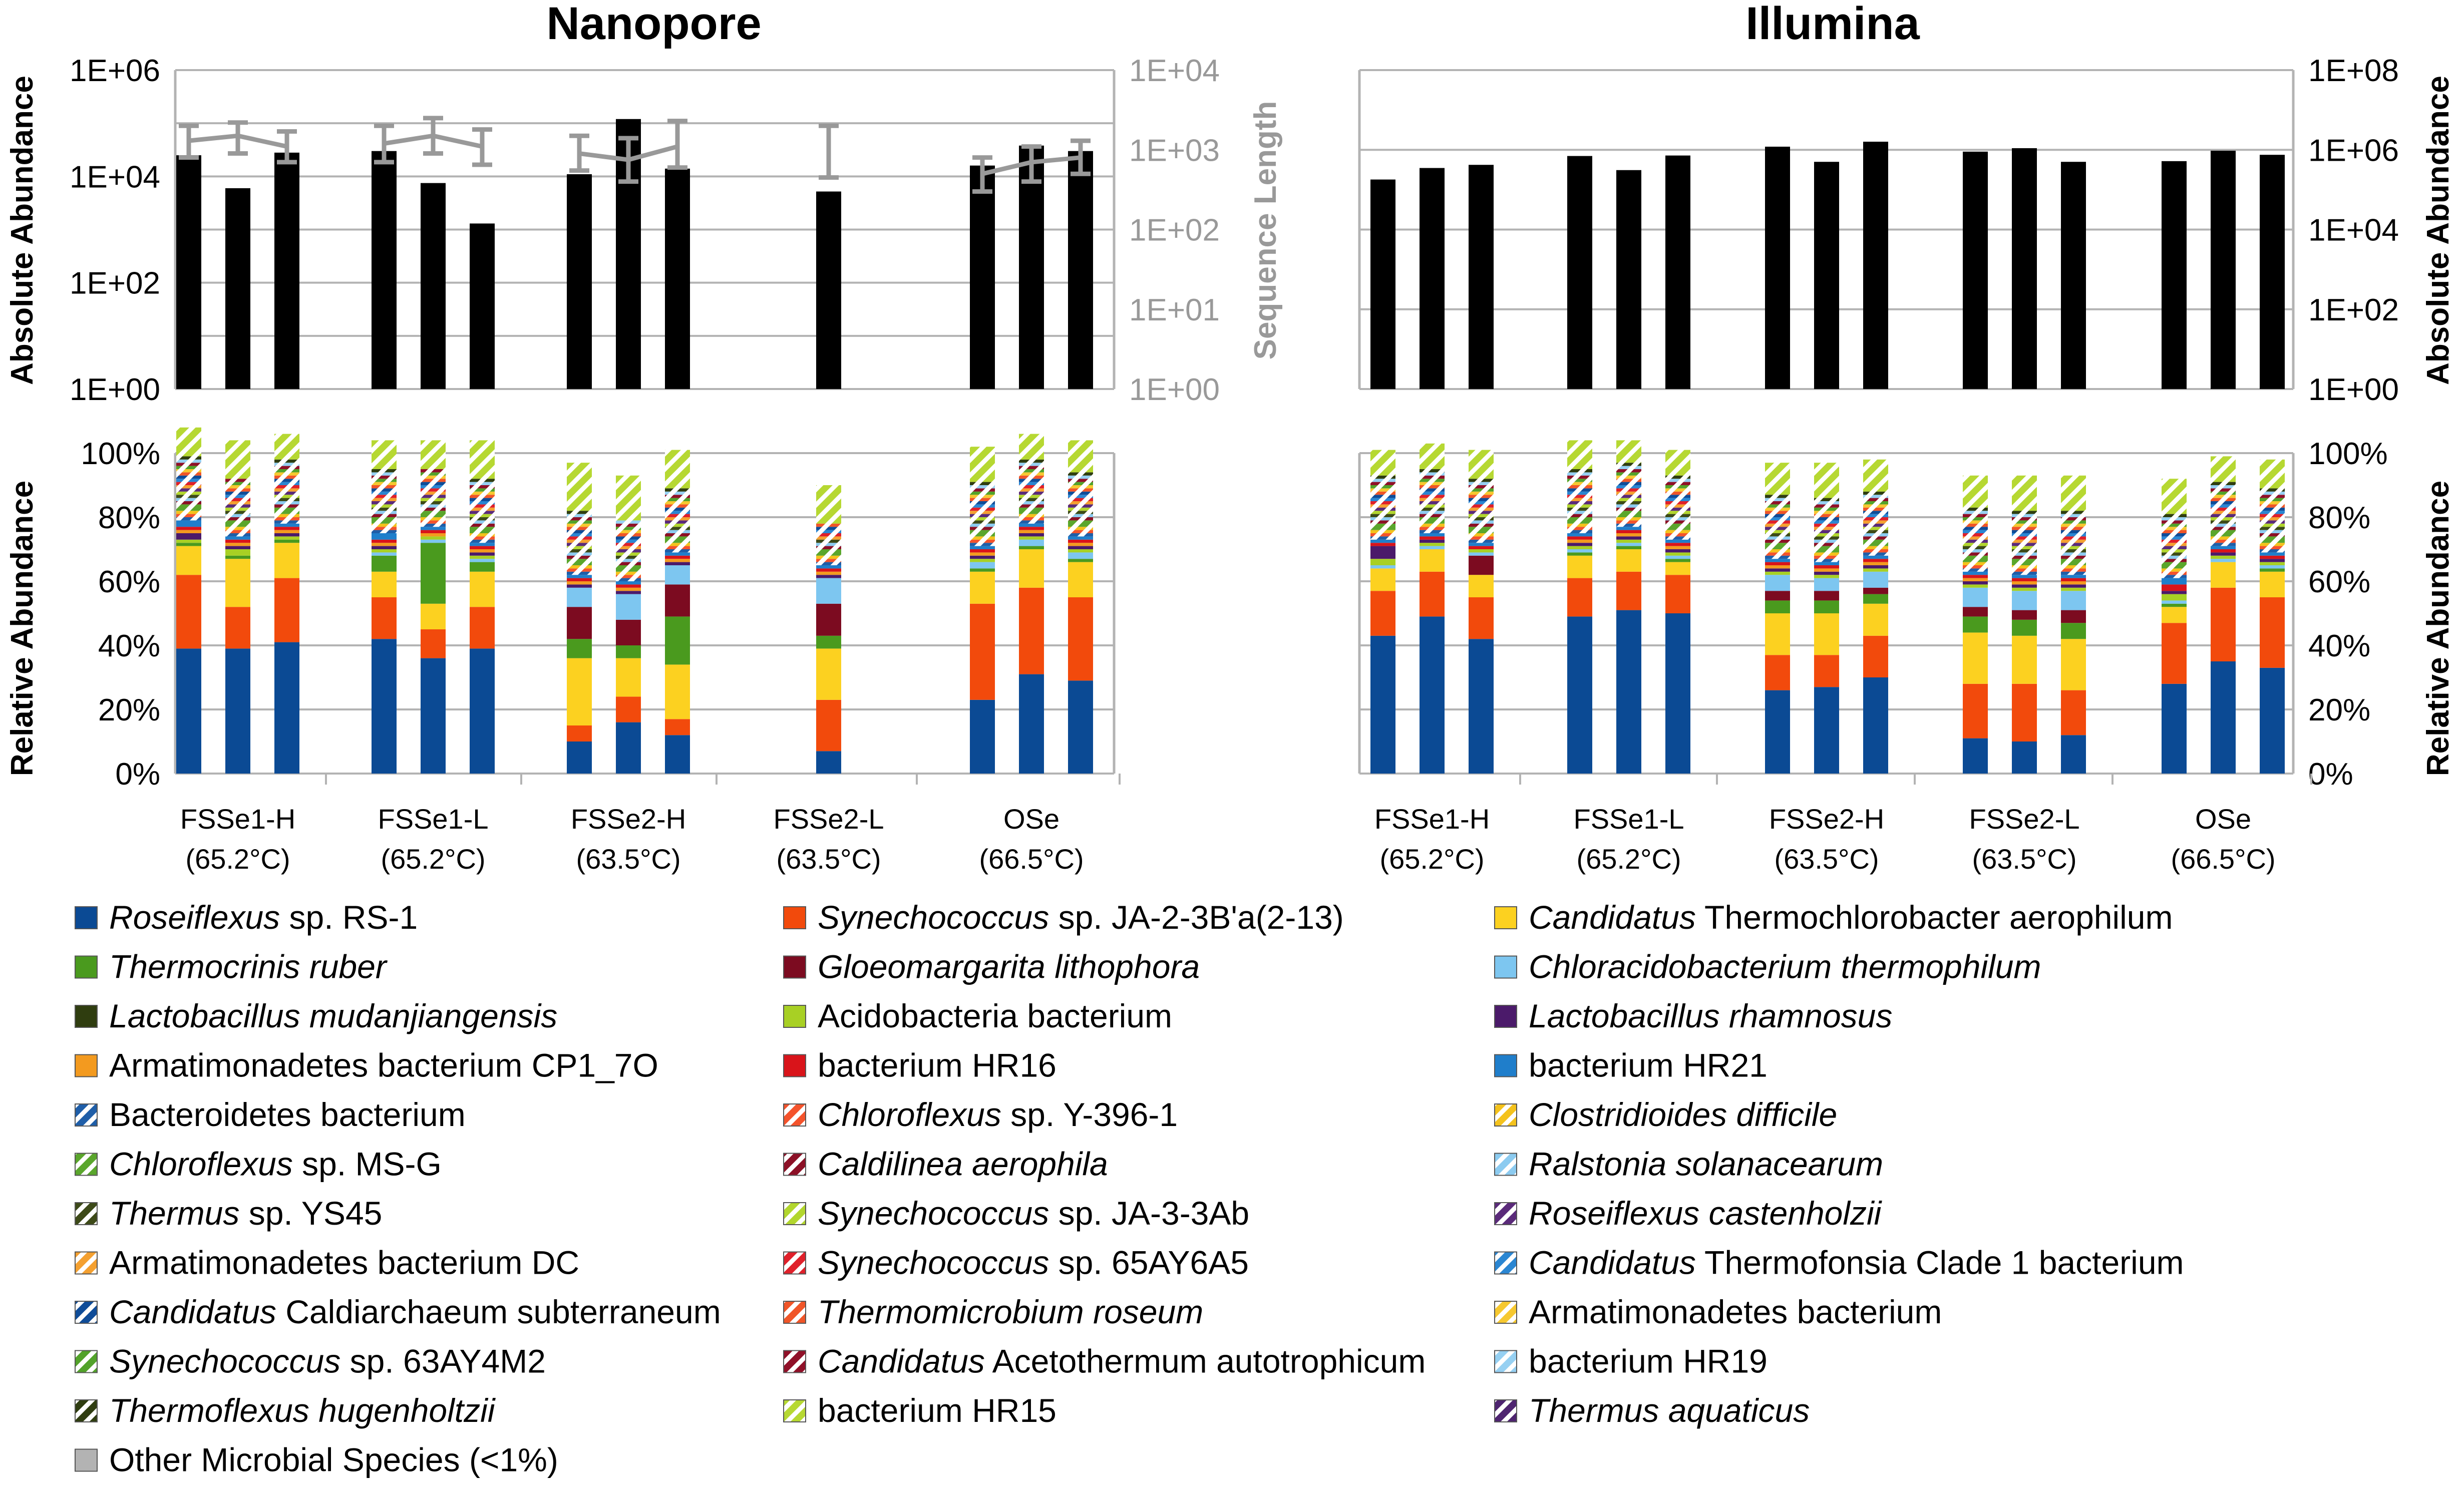  Describe the element at coordinates (237, 819) in the screenshot. I see `x-tick-label: FSSe1-H` at that location.